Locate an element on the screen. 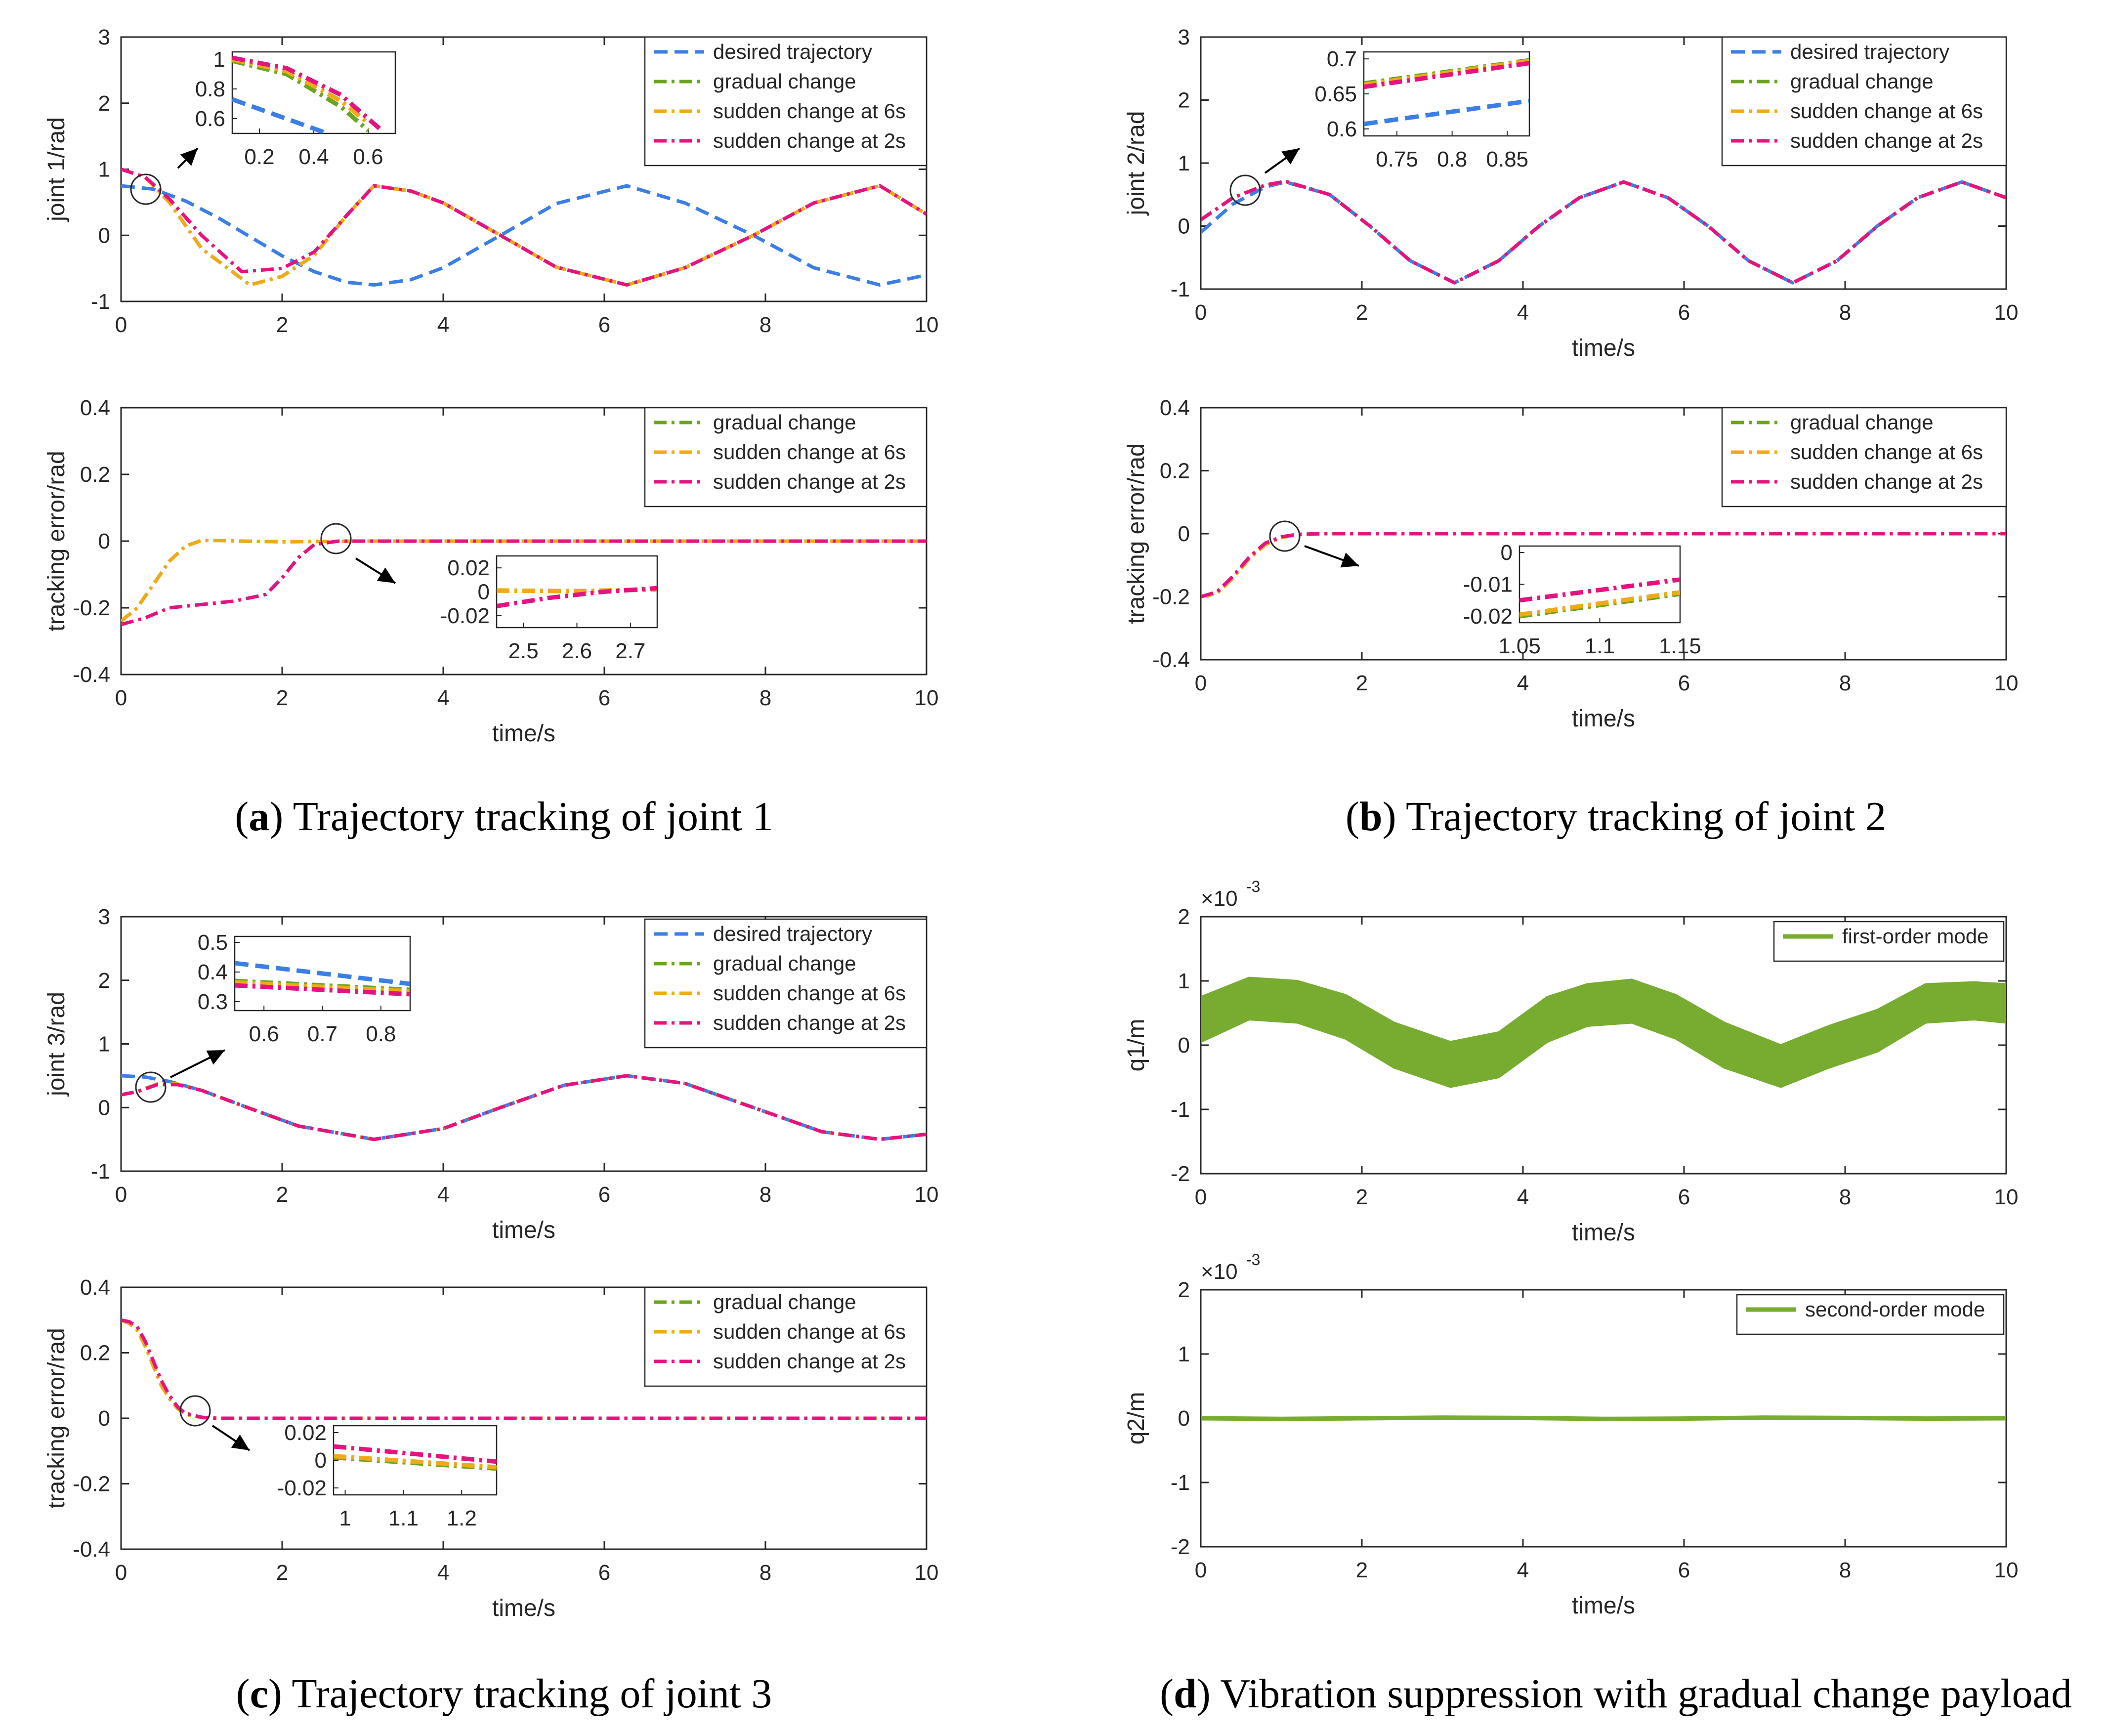  series-group is located at coordinates (524, 1108).